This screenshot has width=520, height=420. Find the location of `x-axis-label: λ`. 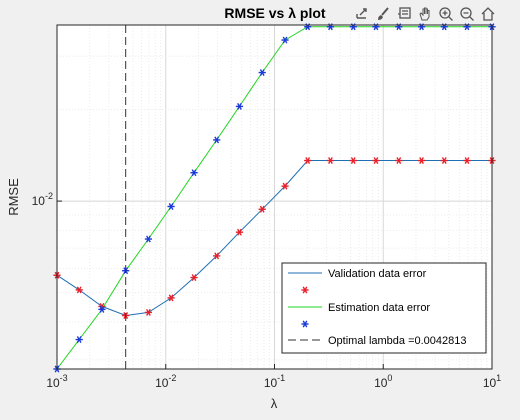

x-axis-label: λ is located at coordinates (274, 403).